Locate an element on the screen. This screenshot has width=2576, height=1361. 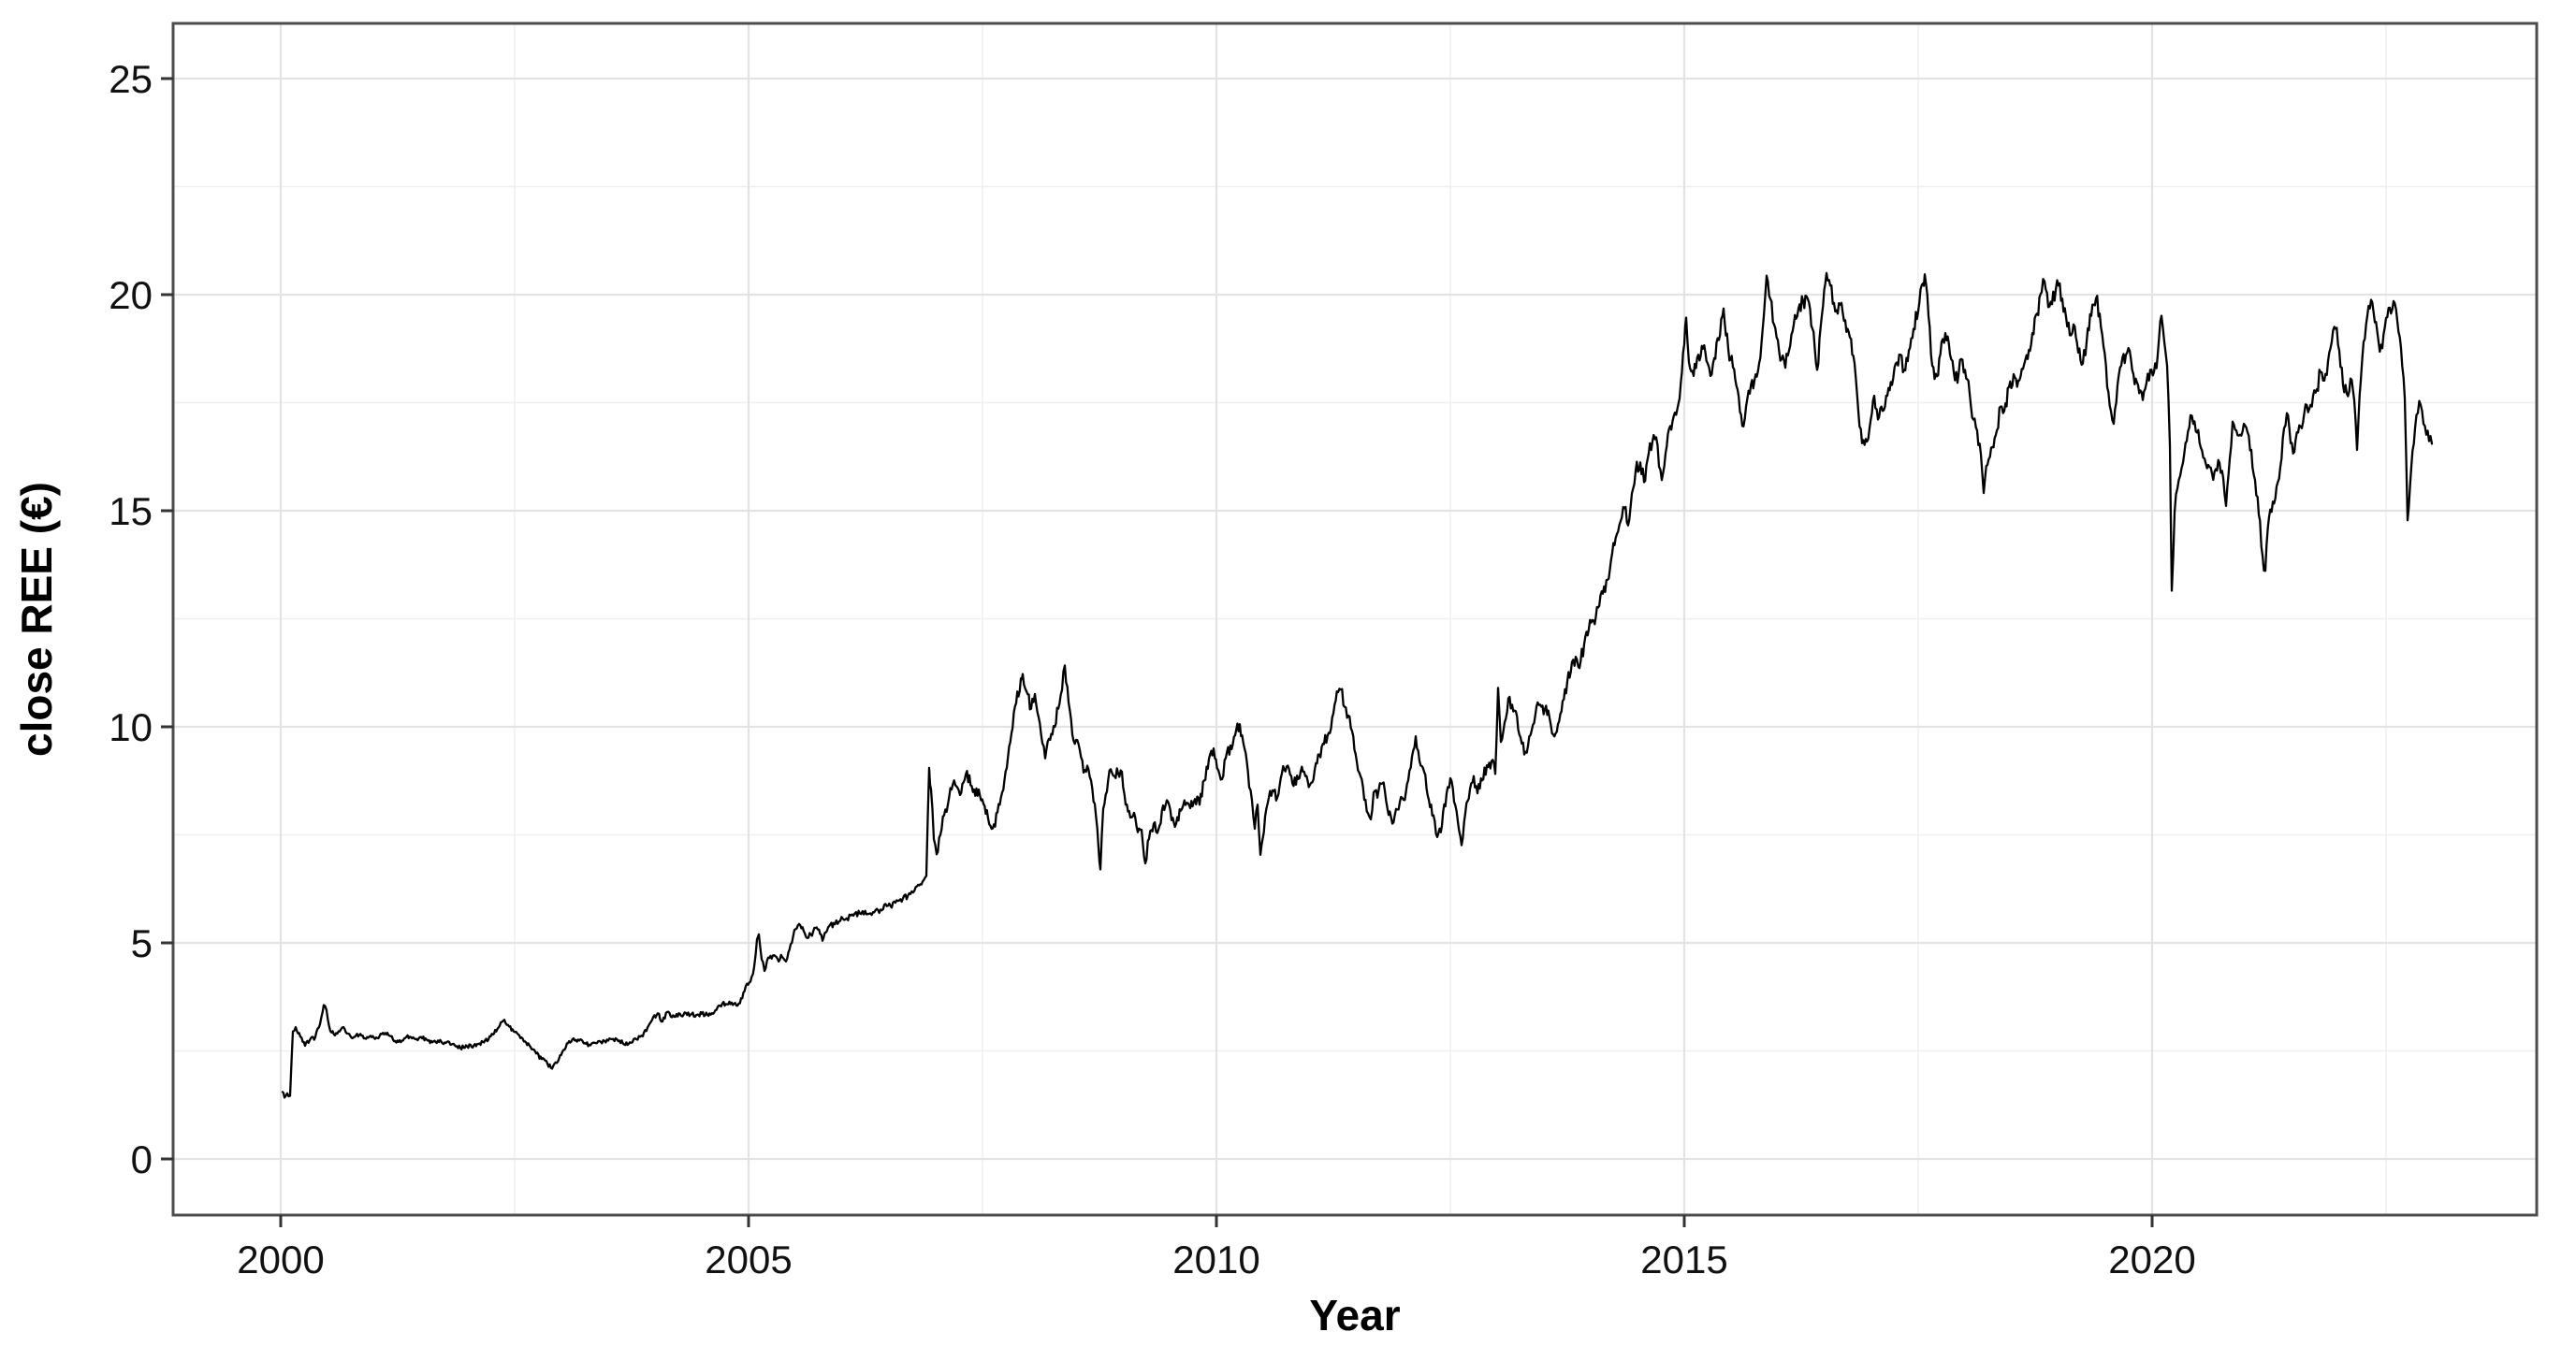
x-tick-label: 2005 is located at coordinates (748, 1259).